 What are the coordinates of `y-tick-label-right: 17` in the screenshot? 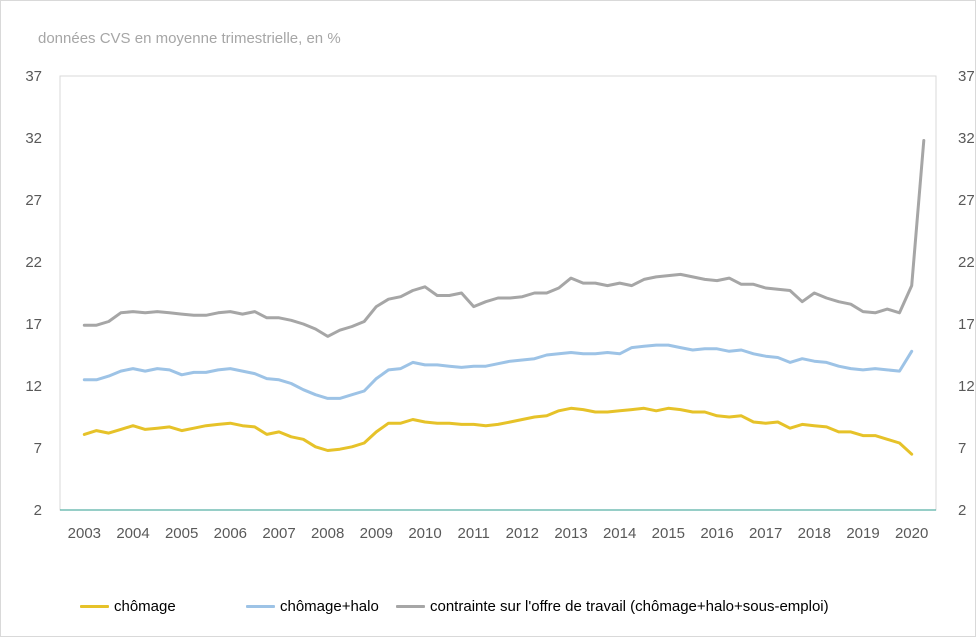 It's located at (966, 324).